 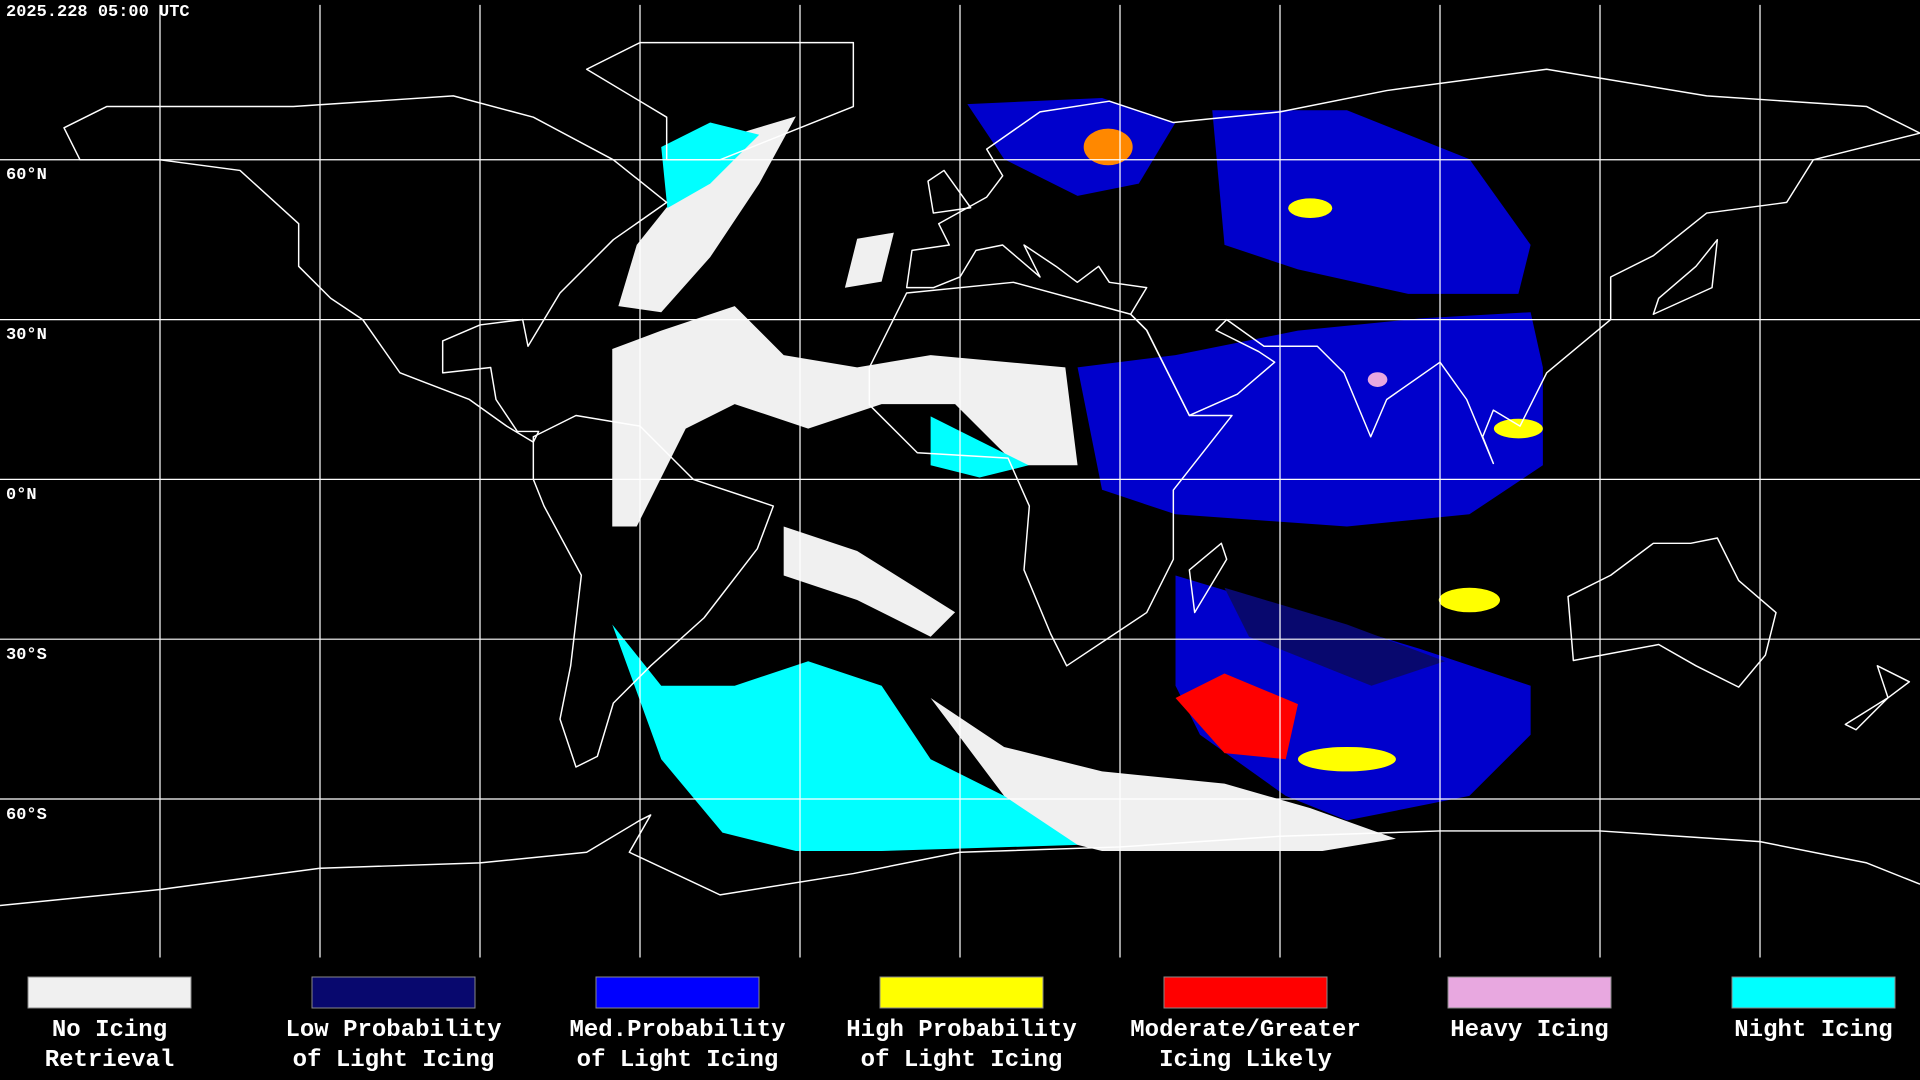 What do you see at coordinates (1245, 1060) in the screenshot?
I see `legend-label: Icing Likely` at bounding box center [1245, 1060].